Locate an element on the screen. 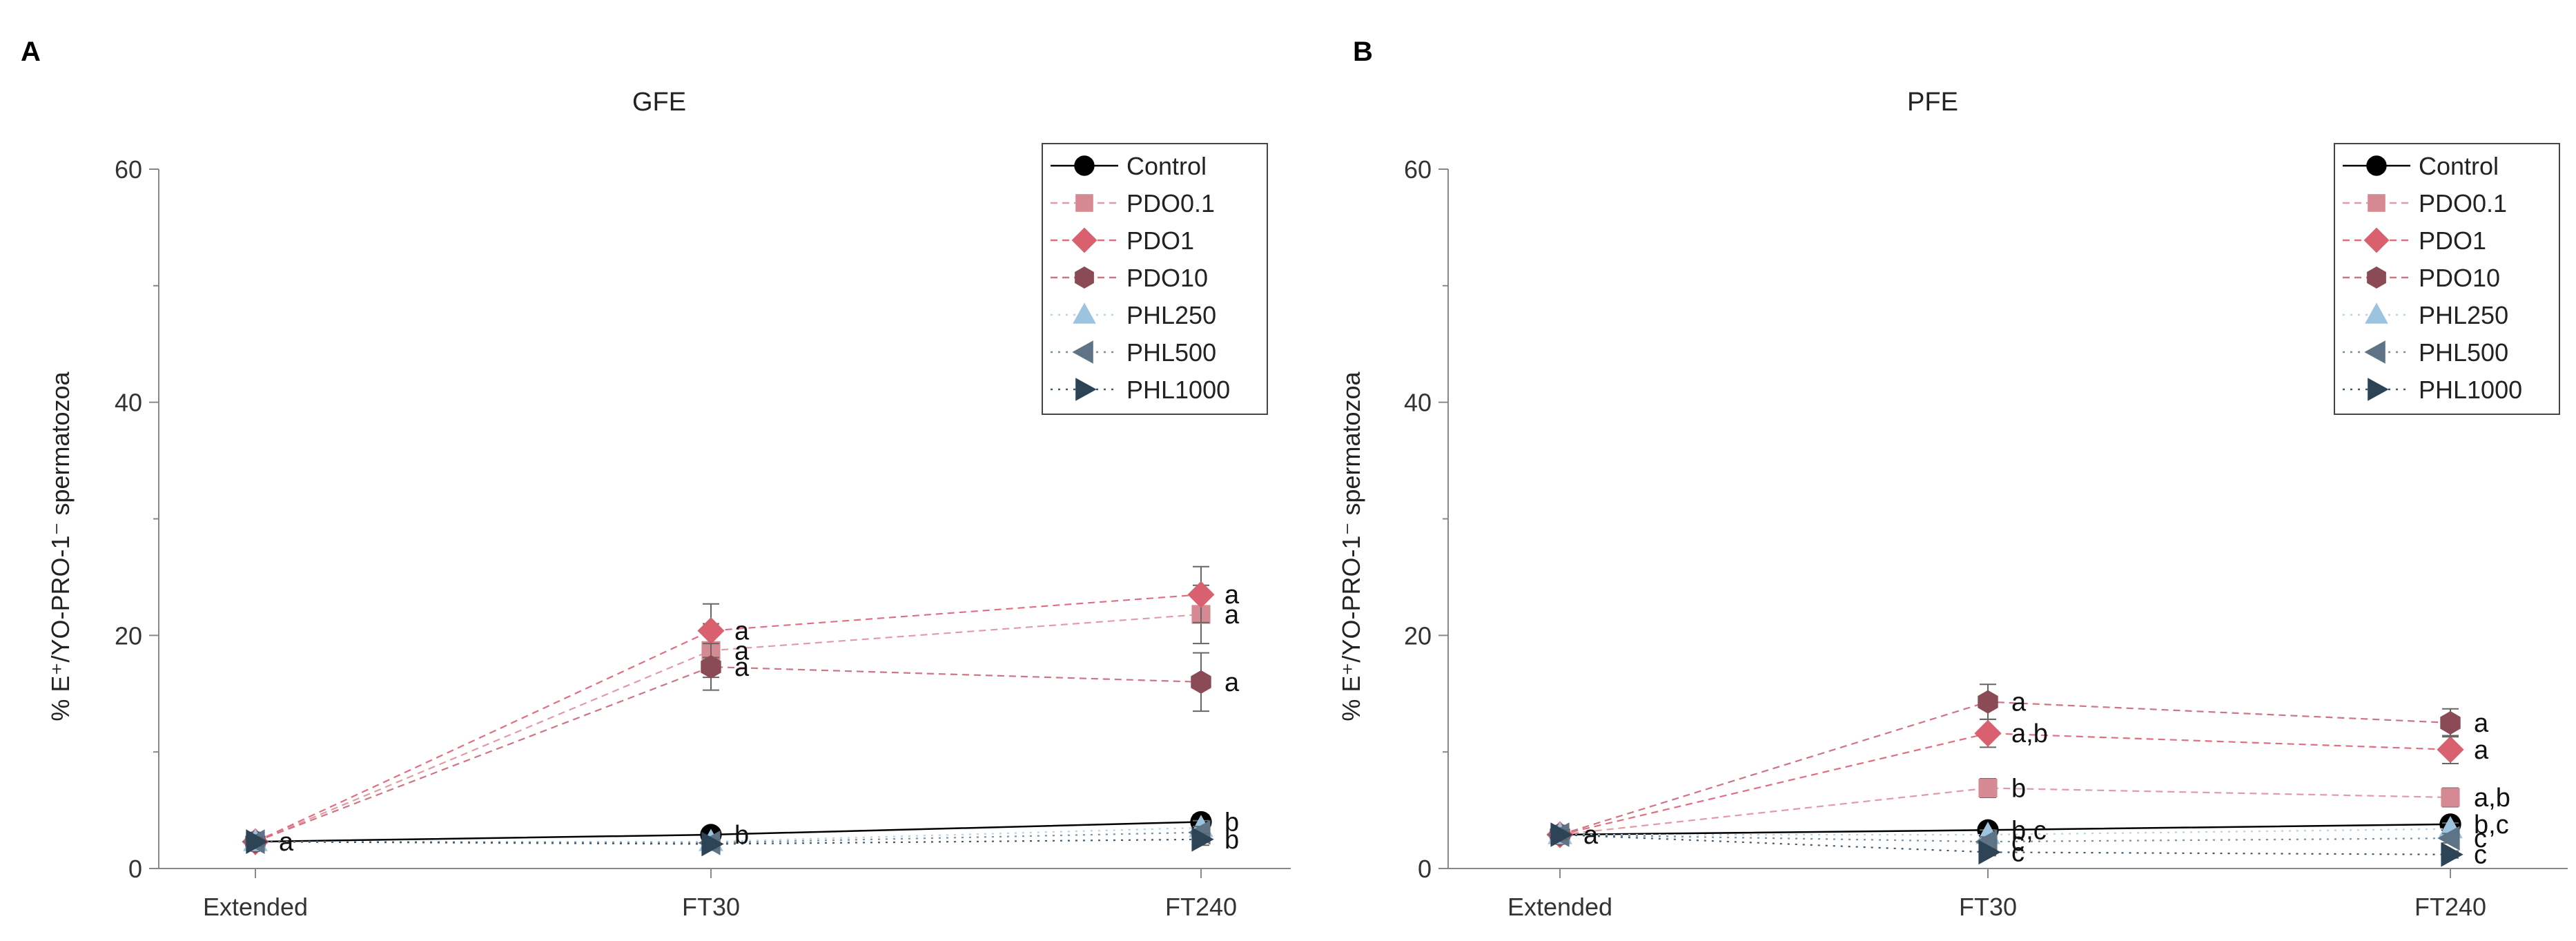  series-pdo1 is located at coordinates (2005, 783).